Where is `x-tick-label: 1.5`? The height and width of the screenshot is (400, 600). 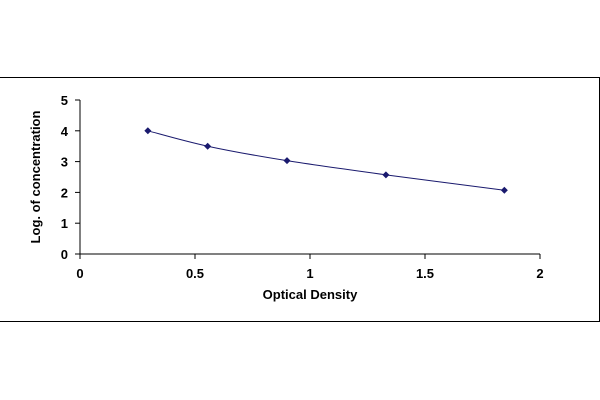
x-tick-label: 1.5 is located at coordinates (425, 273).